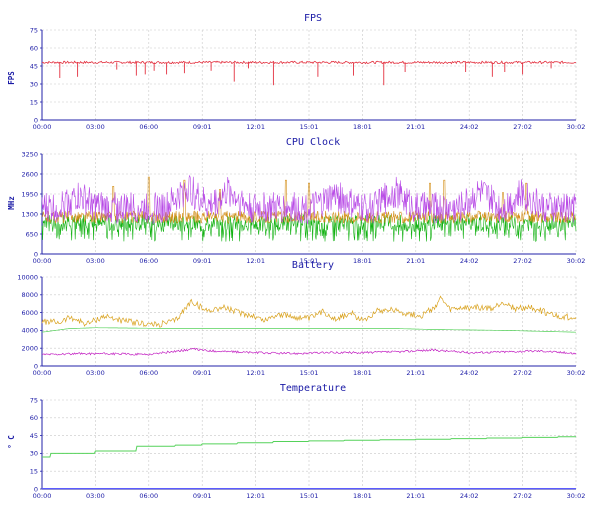  What do you see at coordinates (29, 295) in the screenshot?
I see `y-tick-label: 8000` at bounding box center [29, 295].